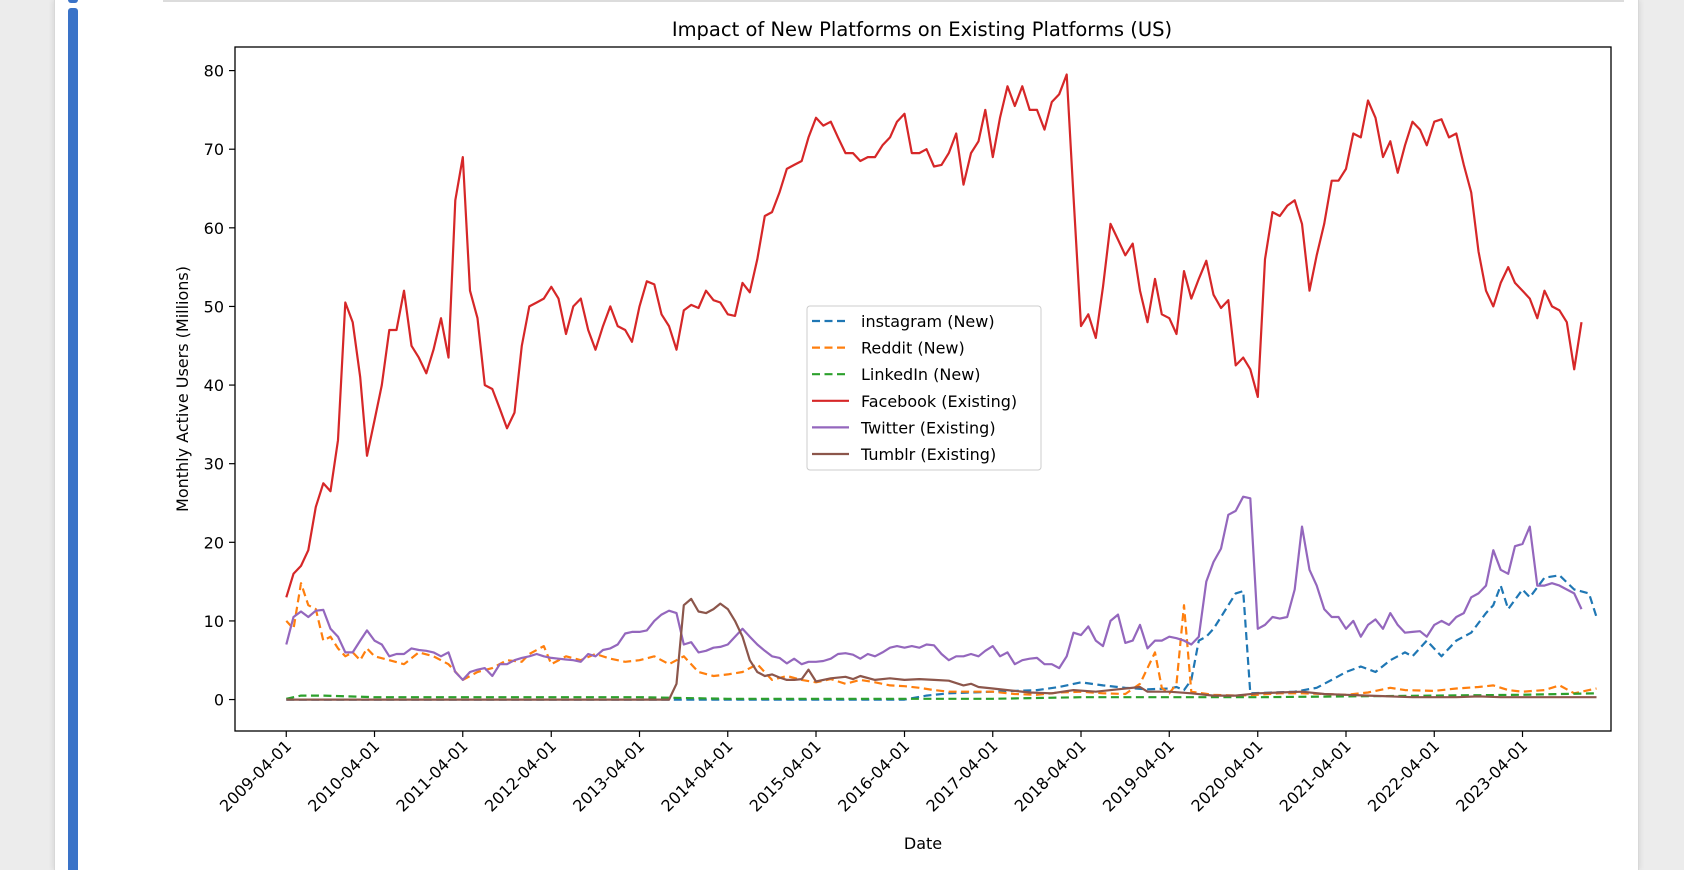 The height and width of the screenshot is (870, 1684). Describe the element at coordinates (214, 228) in the screenshot. I see `y-tick-label: 60` at that location.